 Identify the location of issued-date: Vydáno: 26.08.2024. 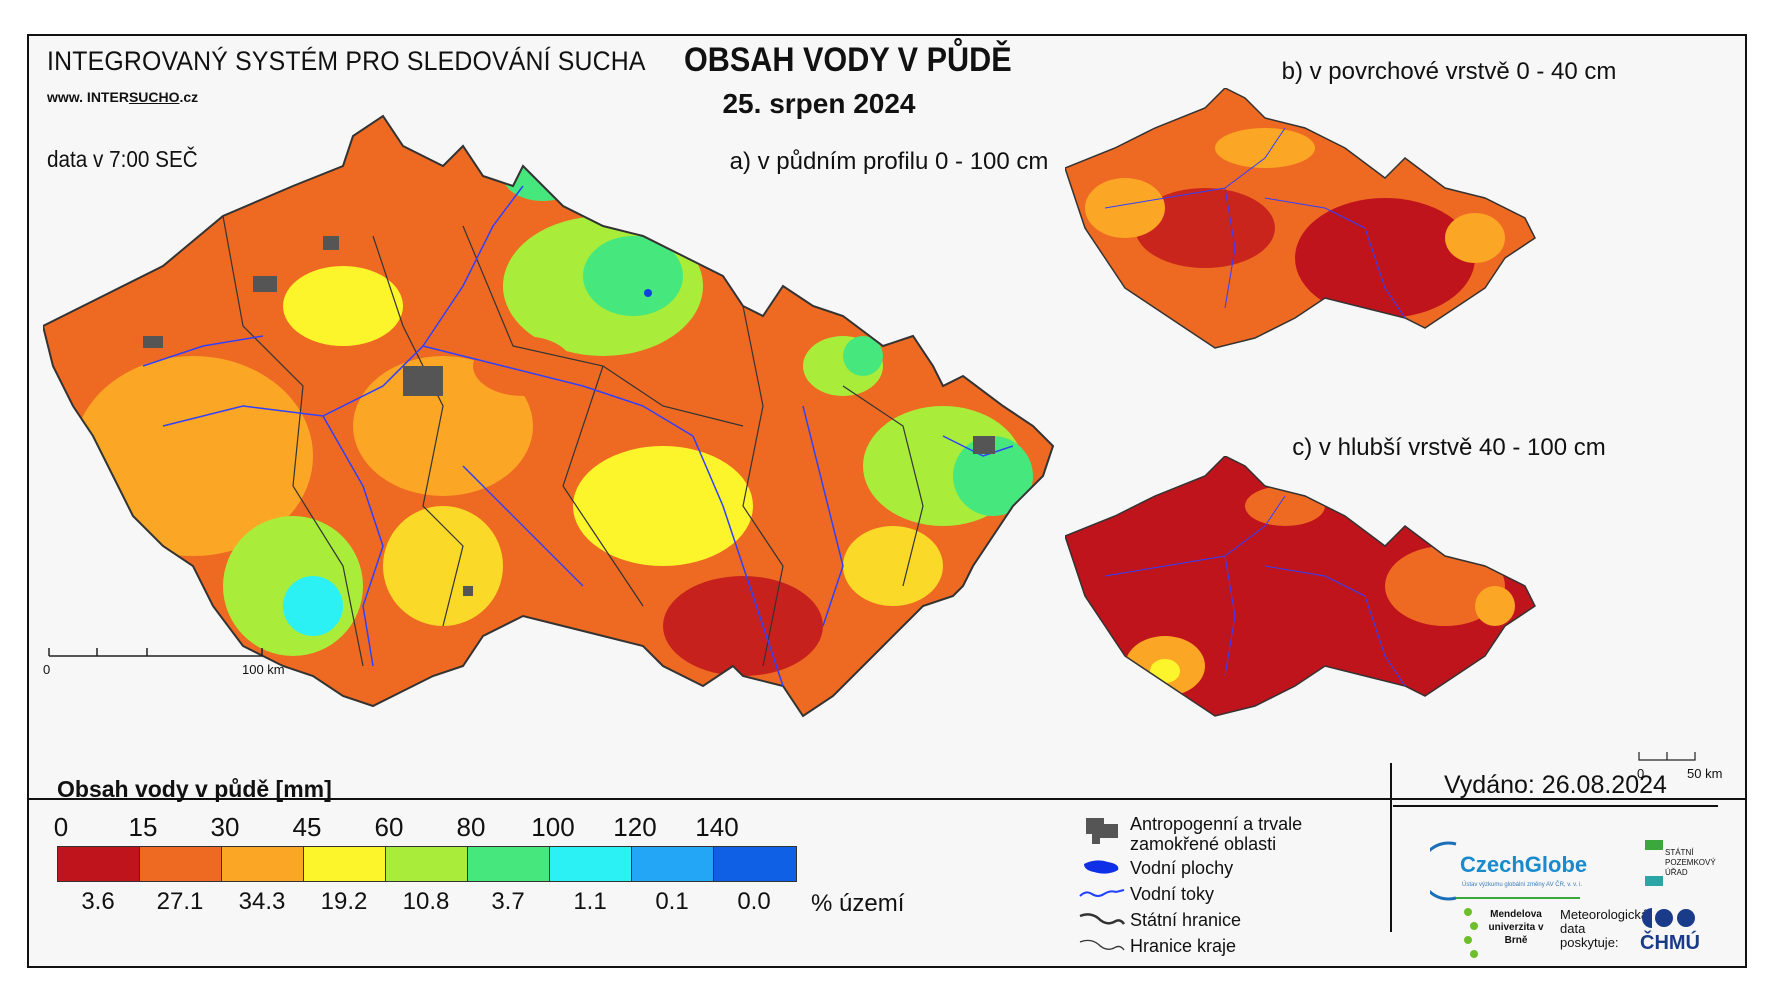
(1555, 786).